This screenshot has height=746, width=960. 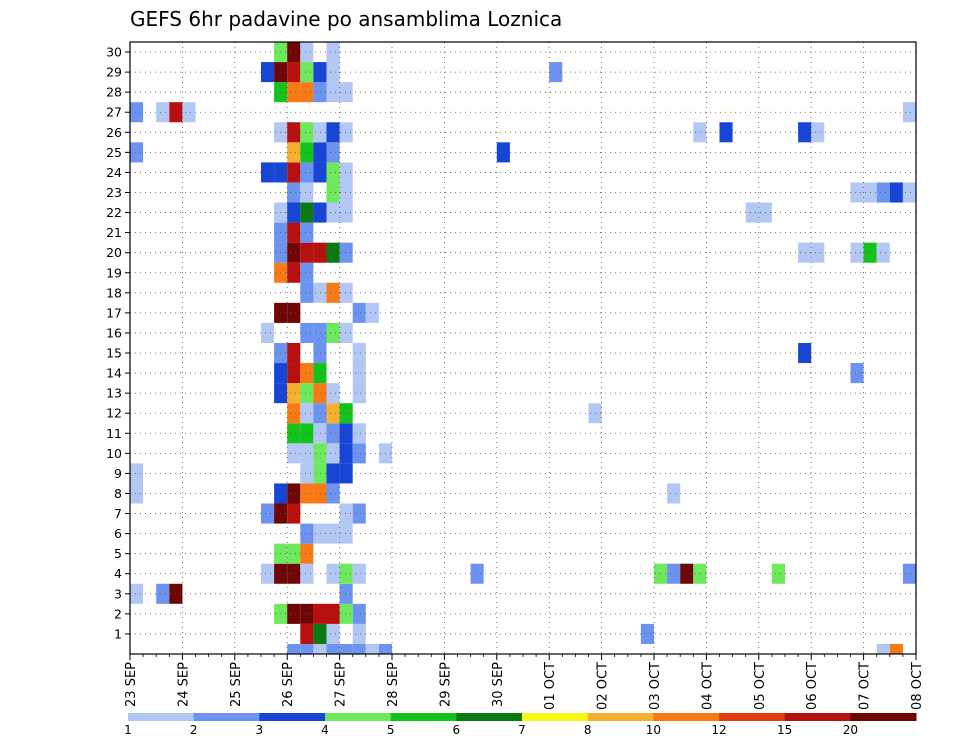 I want to click on y-tick-label: 25, so click(x=114, y=152).